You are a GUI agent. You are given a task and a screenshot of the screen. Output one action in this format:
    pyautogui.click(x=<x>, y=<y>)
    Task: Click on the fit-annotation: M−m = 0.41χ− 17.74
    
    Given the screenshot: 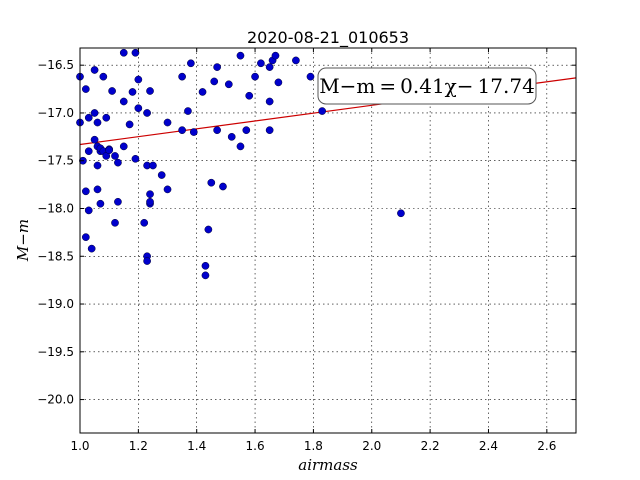 What is the action you would take?
    pyautogui.click(x=427, y=86)
    